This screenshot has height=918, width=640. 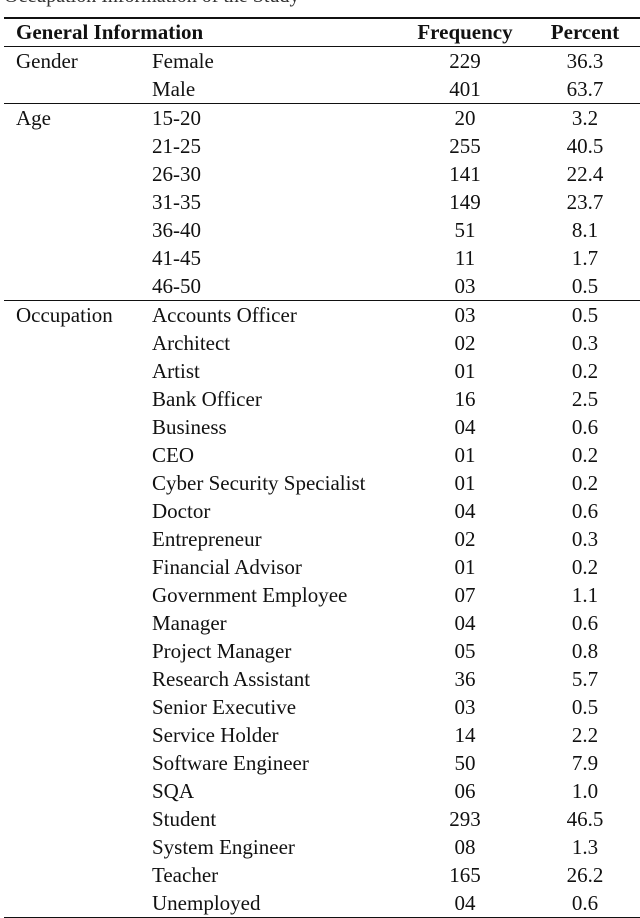 I want to click on table-row: Architect 02 0.3, so click(x=322, y=343).